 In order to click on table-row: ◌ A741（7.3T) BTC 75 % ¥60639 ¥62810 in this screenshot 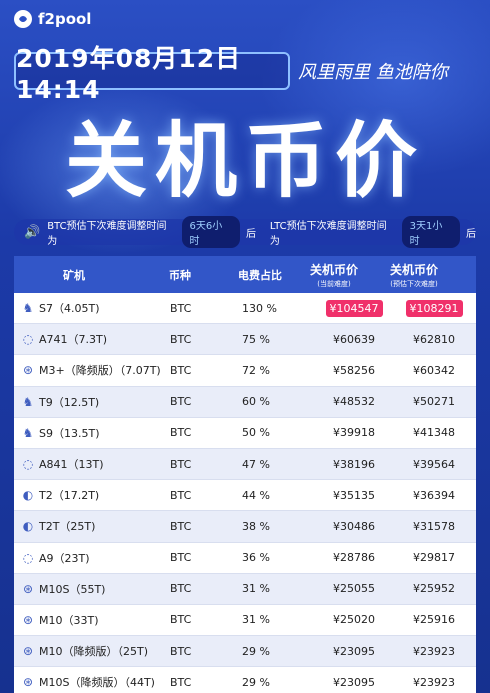, I will do `click(245, 340)`.